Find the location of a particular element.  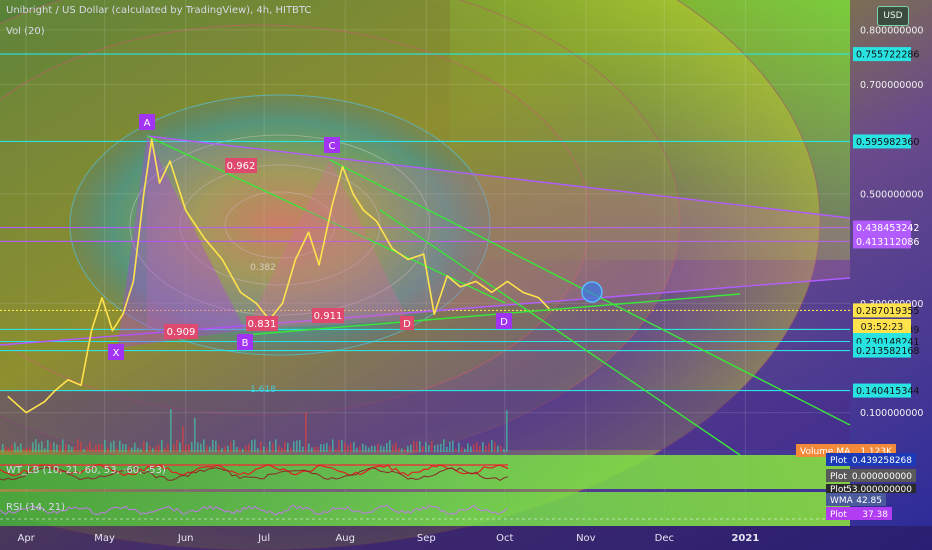

point-label-a: A is located at coordinates (147, 123).